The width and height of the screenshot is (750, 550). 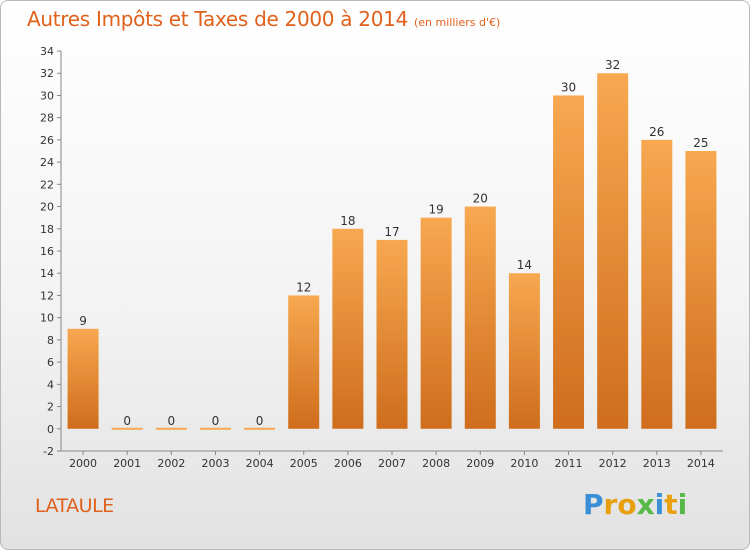 I want to click on x-tick-label: 2007, so click(x=392, y=463).